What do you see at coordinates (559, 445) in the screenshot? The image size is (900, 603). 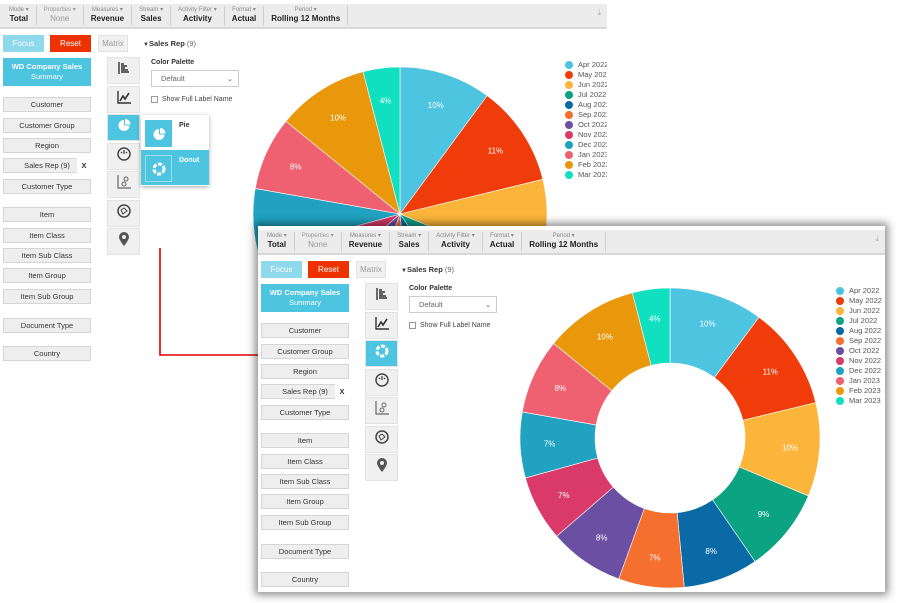 I see `slice-dec-2022` at bounding box center [559, 445].